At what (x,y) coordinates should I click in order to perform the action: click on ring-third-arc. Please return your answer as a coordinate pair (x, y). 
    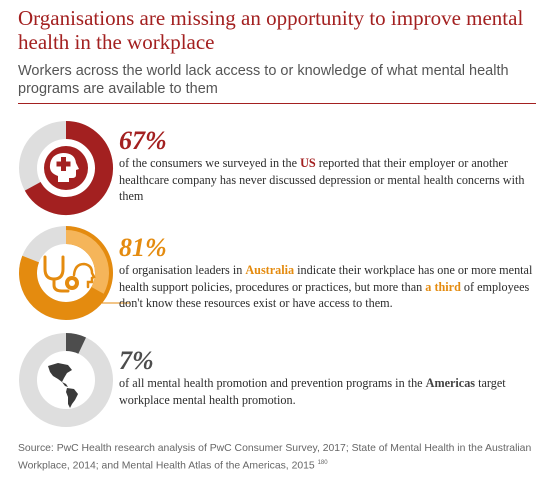
    Looking at the image, I should click on (87, 262).